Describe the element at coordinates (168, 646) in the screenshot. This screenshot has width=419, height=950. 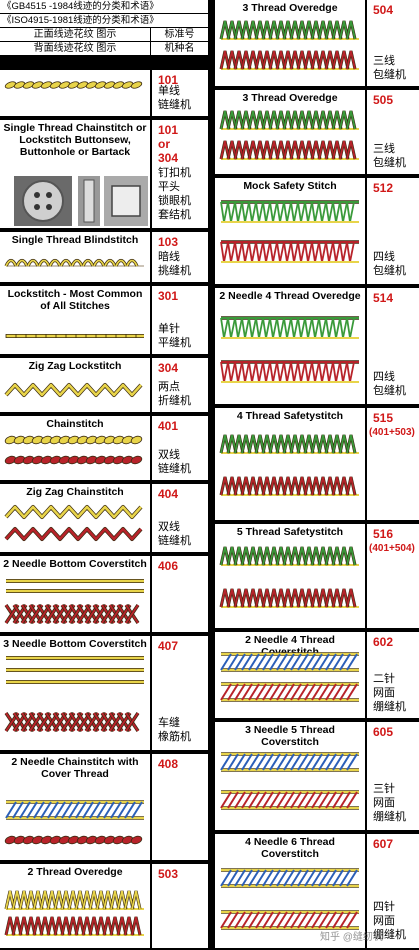
I see `stitch-code: 407` at that location.